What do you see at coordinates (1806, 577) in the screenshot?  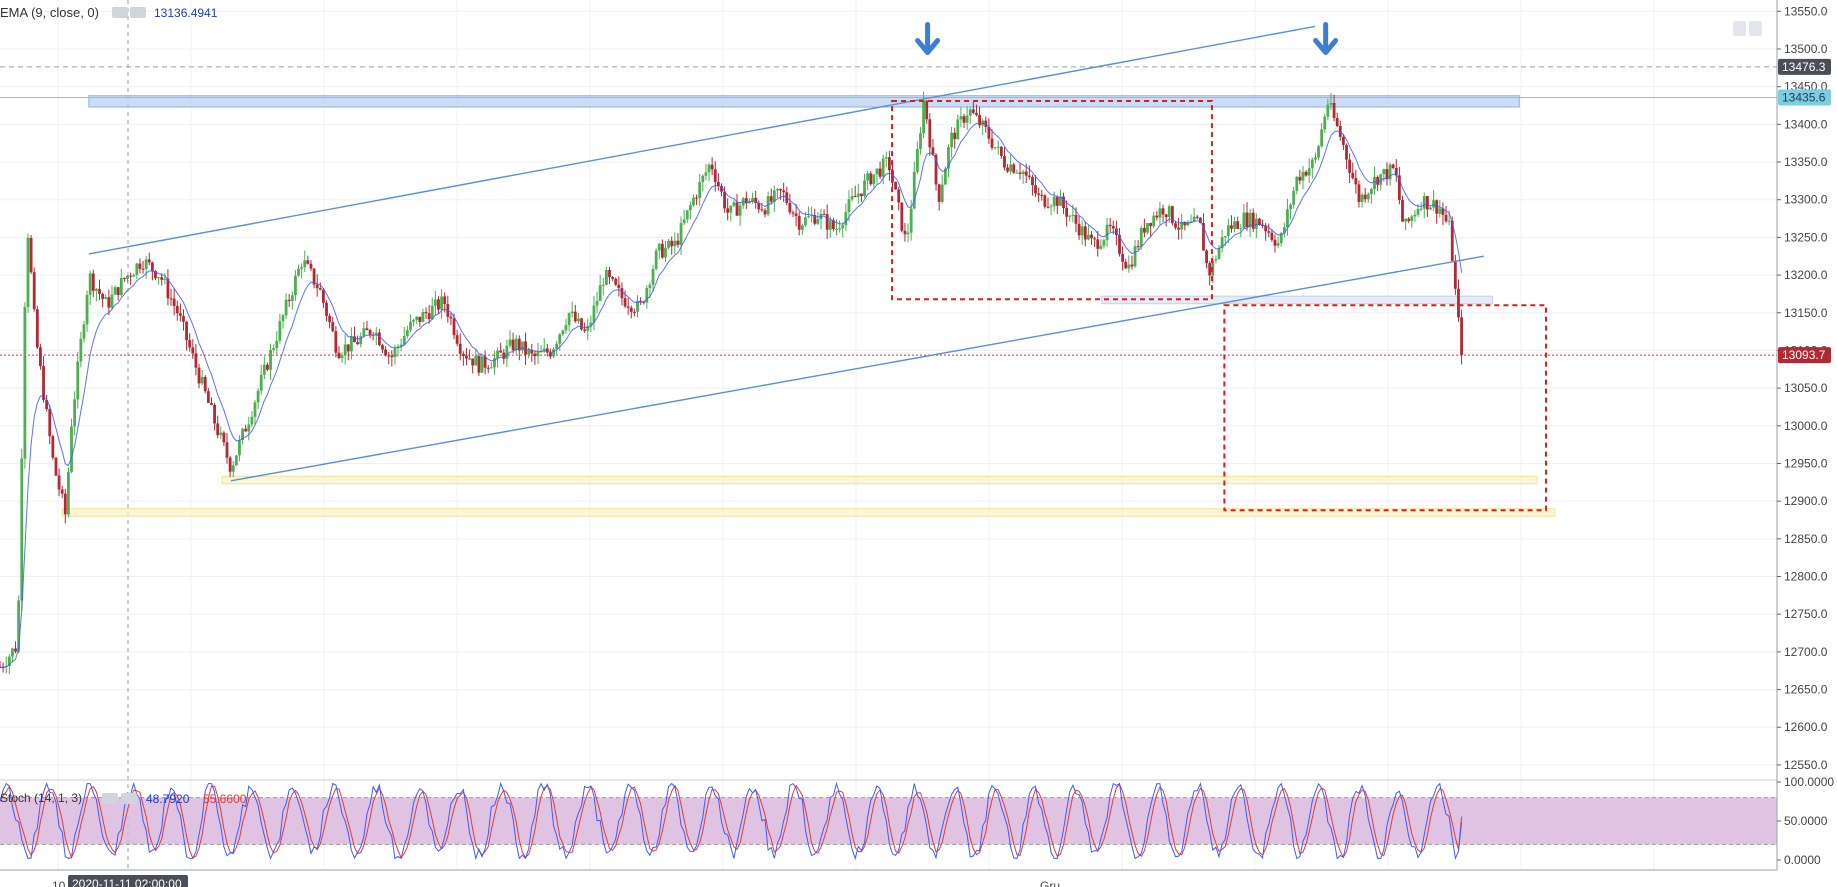 I see `price-tick-label: 12800.0` at bounding box center [1806, 577].